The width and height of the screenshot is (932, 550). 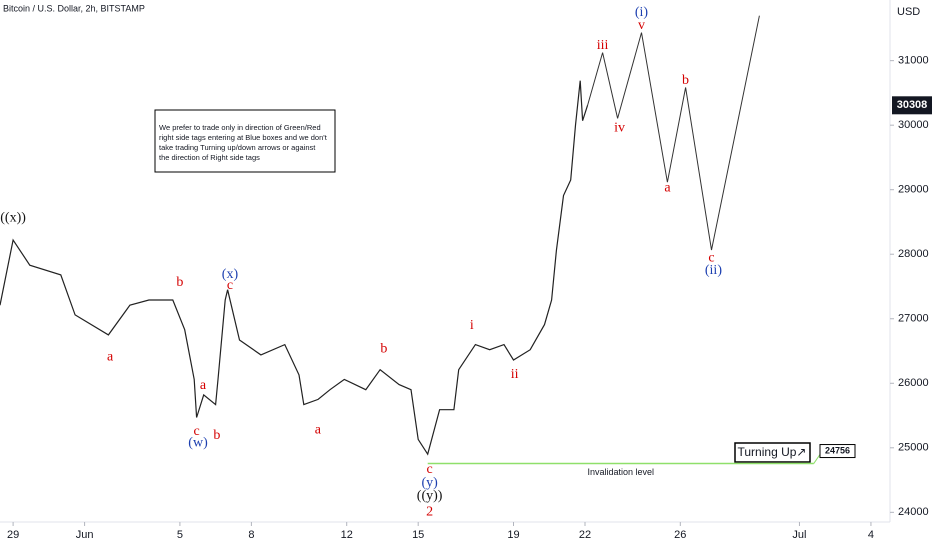 What do you see at coordinates (913, 190) in the screenshot?
I see `y-tick-label: 29000` at bounding box center [913, 190].